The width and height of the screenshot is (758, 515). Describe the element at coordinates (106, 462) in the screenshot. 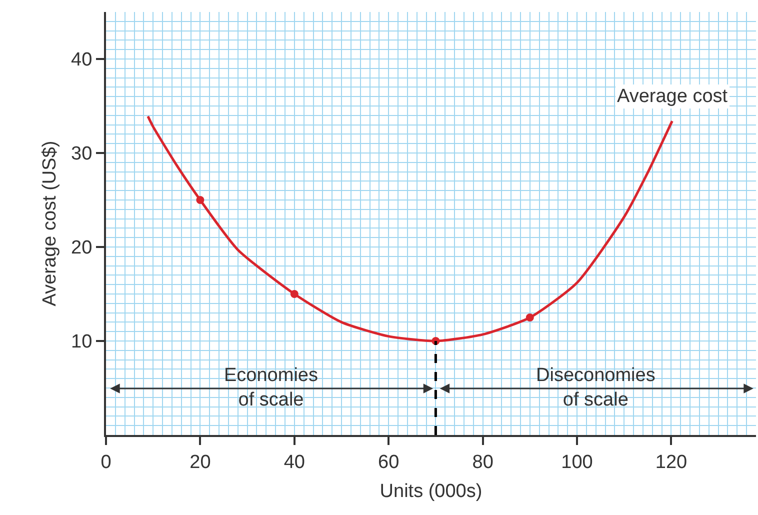

I see `x-tick-label: 0` at that location.